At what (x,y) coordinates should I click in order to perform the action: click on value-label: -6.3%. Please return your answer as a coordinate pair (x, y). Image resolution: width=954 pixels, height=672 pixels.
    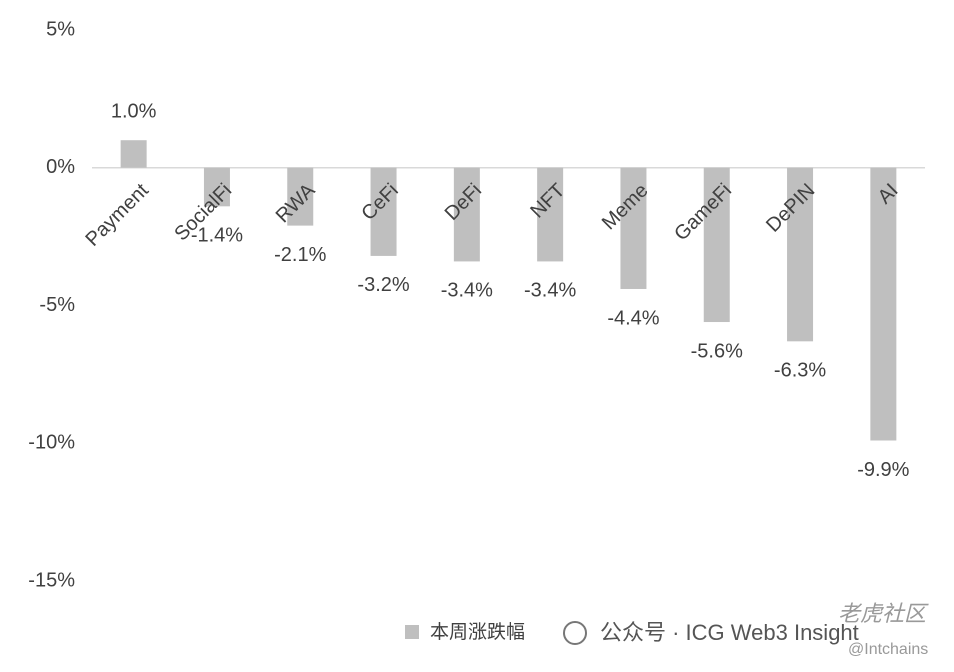
    Looking at the image, I should click on (800, 371).